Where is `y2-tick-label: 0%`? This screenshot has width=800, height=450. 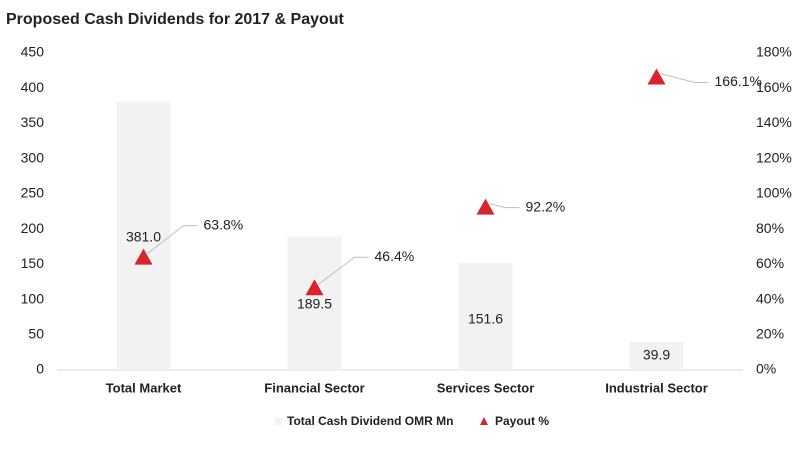 y2-tick-label: 0% is located at coordinates (766, 369).